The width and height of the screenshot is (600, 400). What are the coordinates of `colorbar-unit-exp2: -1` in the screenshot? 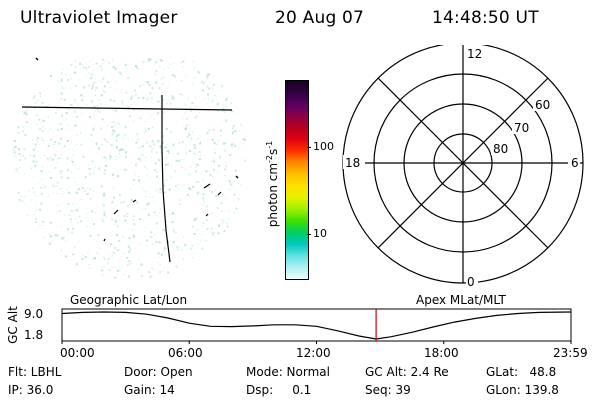 It's located at (269, 144).